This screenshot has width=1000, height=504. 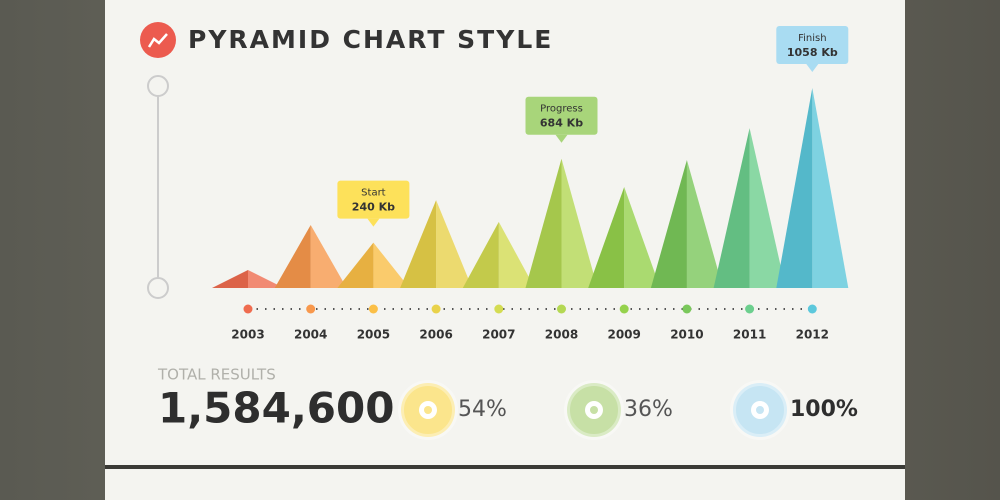 I want to click on stats-total: 1,584,600, so click(x=276, y=408).